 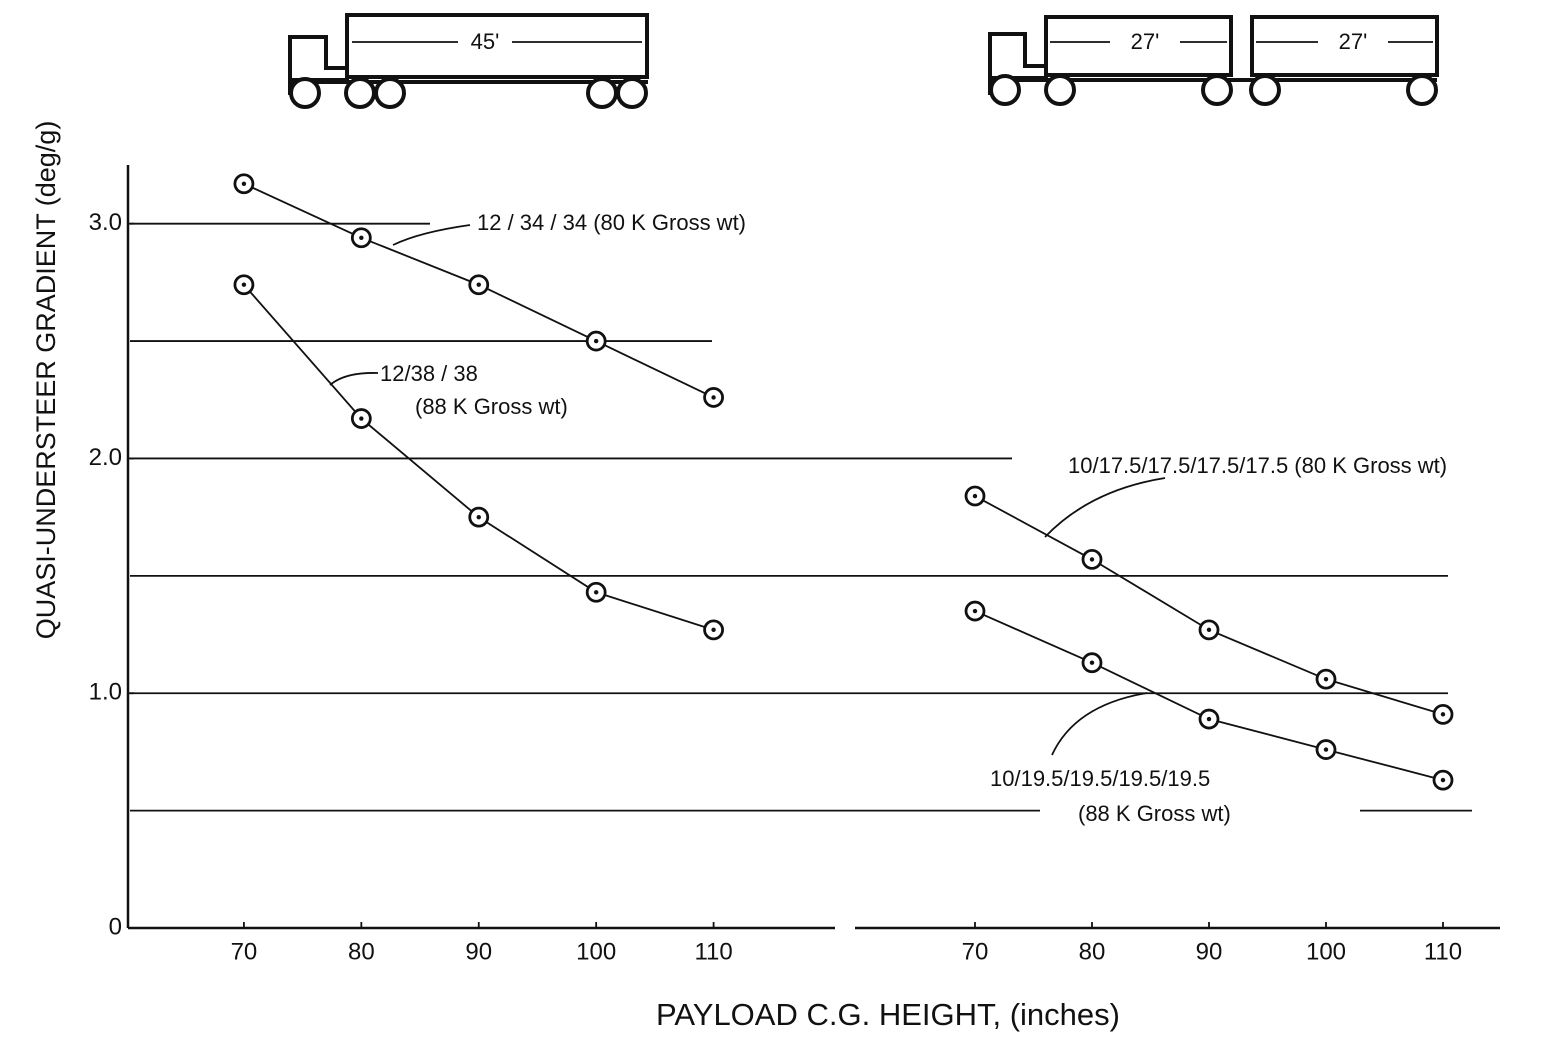 What do you see at coordinates (105, 692) in the screenshot?
I see `y-tick-label: 1.0` at bounding box center [105, 692].